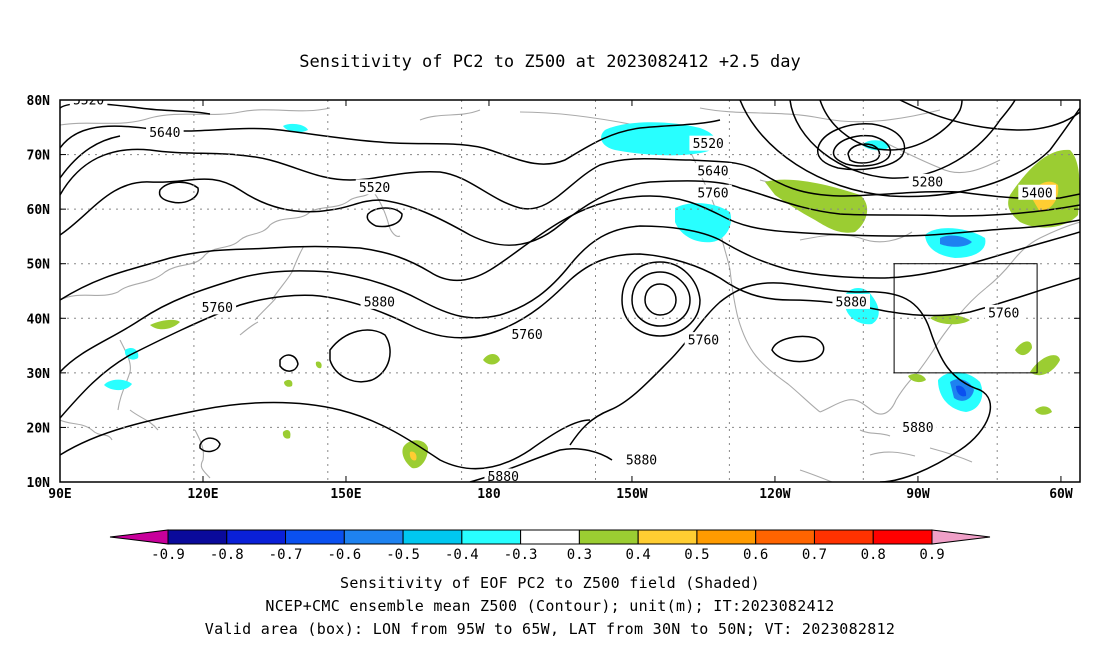  I want to click on contour-label: 5400, so click(1036, 193).